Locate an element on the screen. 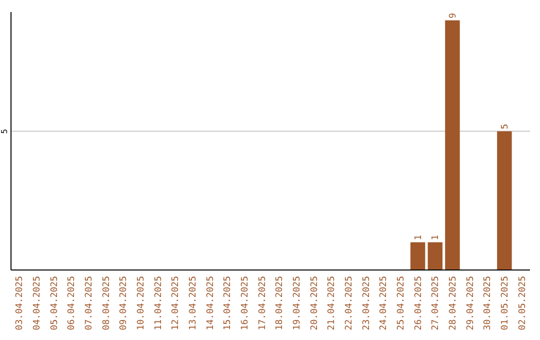 This screenshot has width=540, height=340. x-tick-label: 07.04.2025 is located at coordinates (89, 303).